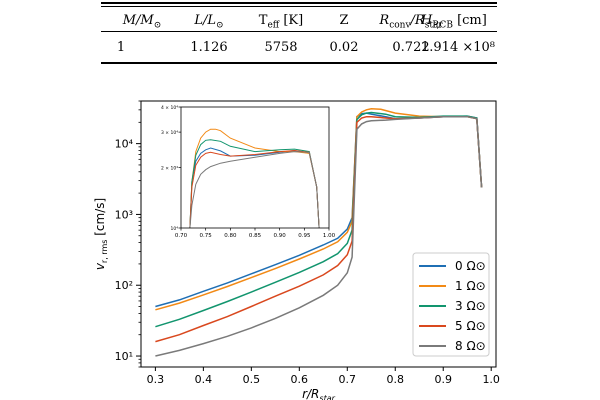 The height and width of the screenshot is (400, 600). I want to click on header-pressure-scale-height: HP,CB [cm], so click(454, 22).